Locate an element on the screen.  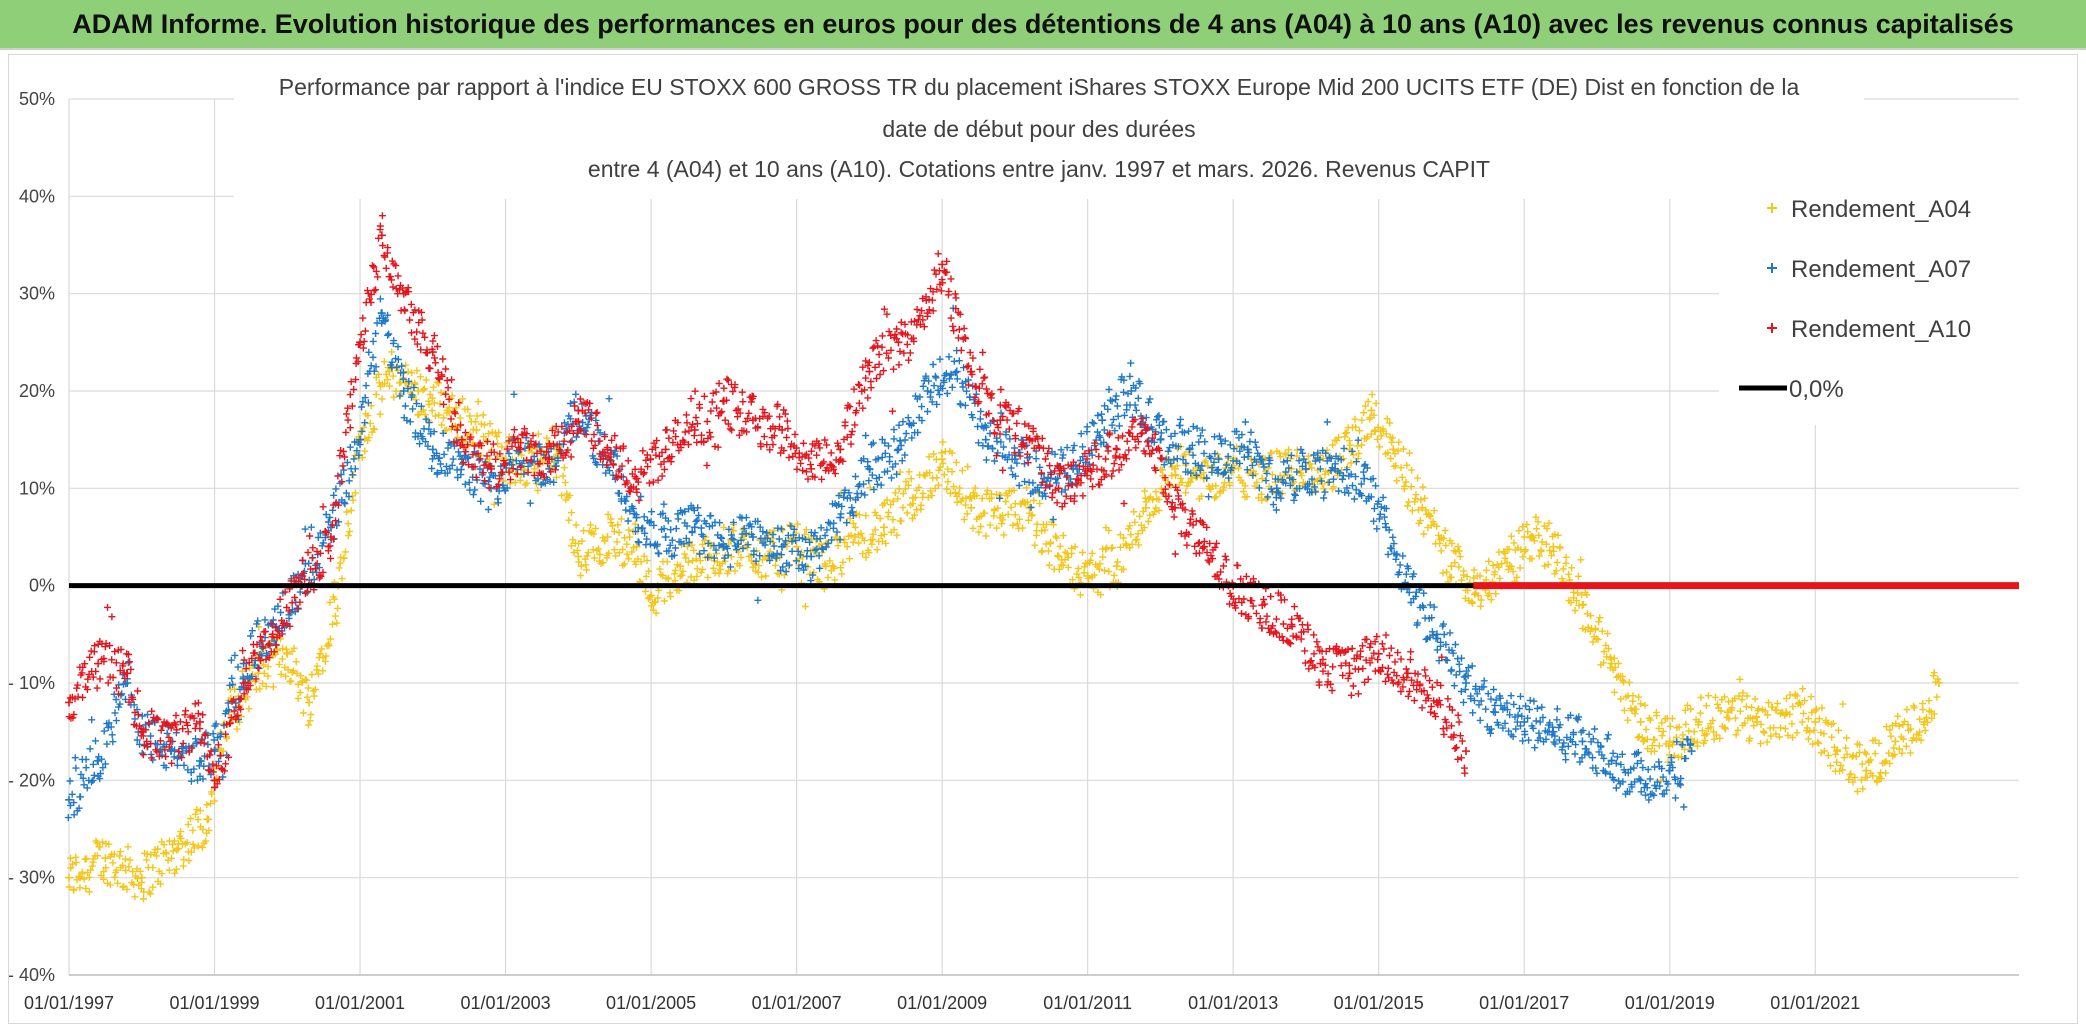
legend-item: Rendement_A10 is located at coordinates (1869, 329).